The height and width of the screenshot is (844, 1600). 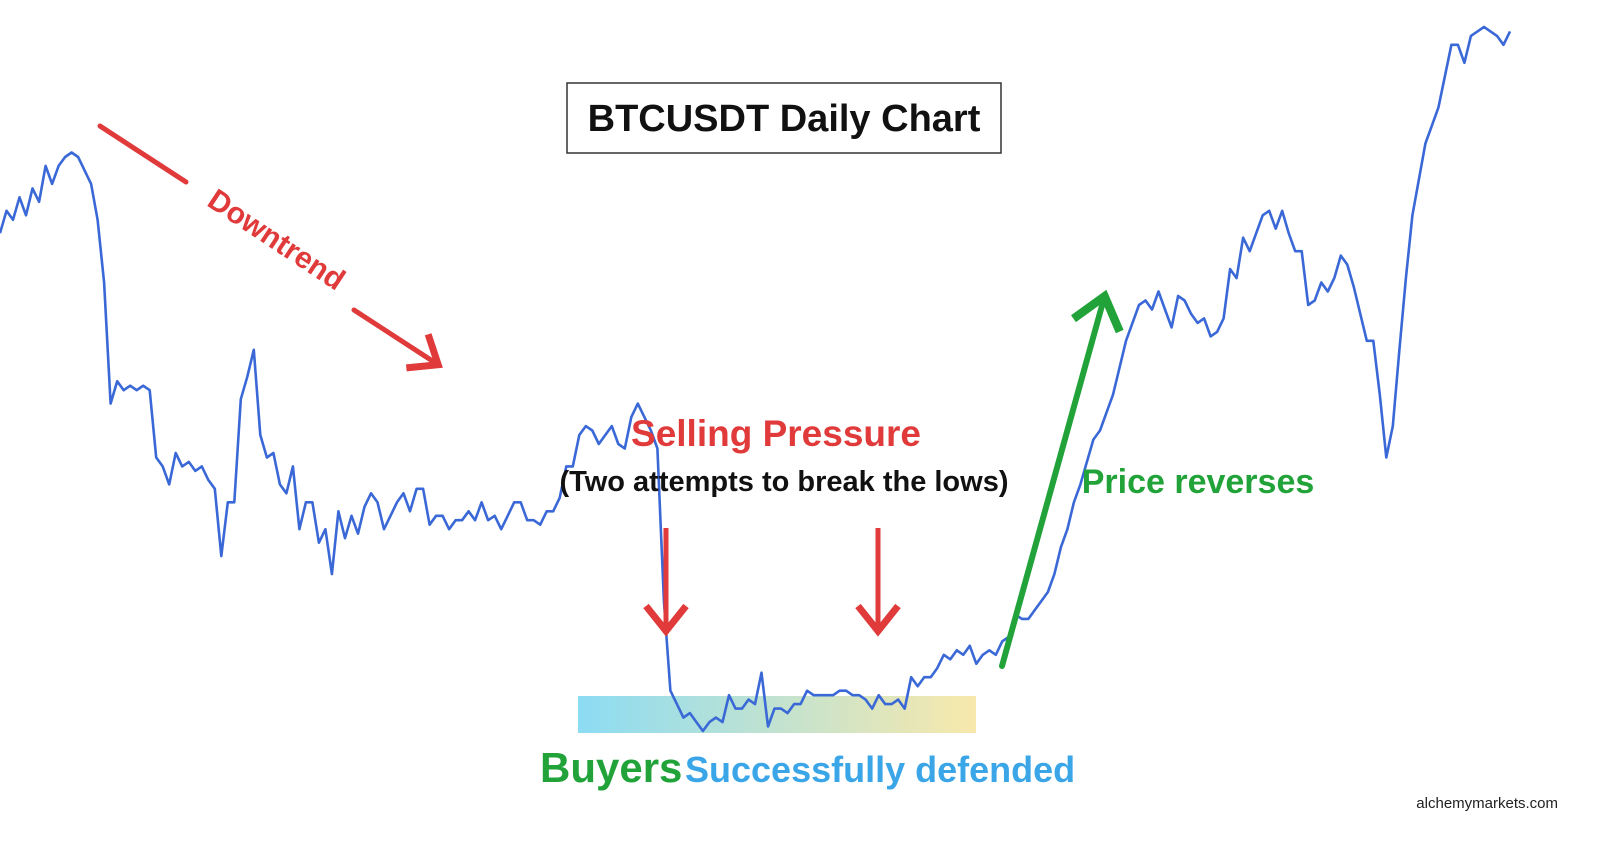 What do you see at coordinates (1061, 479) in the screenshot?
I see `price-reverses-arrow` at bounding box center [1061, 479].